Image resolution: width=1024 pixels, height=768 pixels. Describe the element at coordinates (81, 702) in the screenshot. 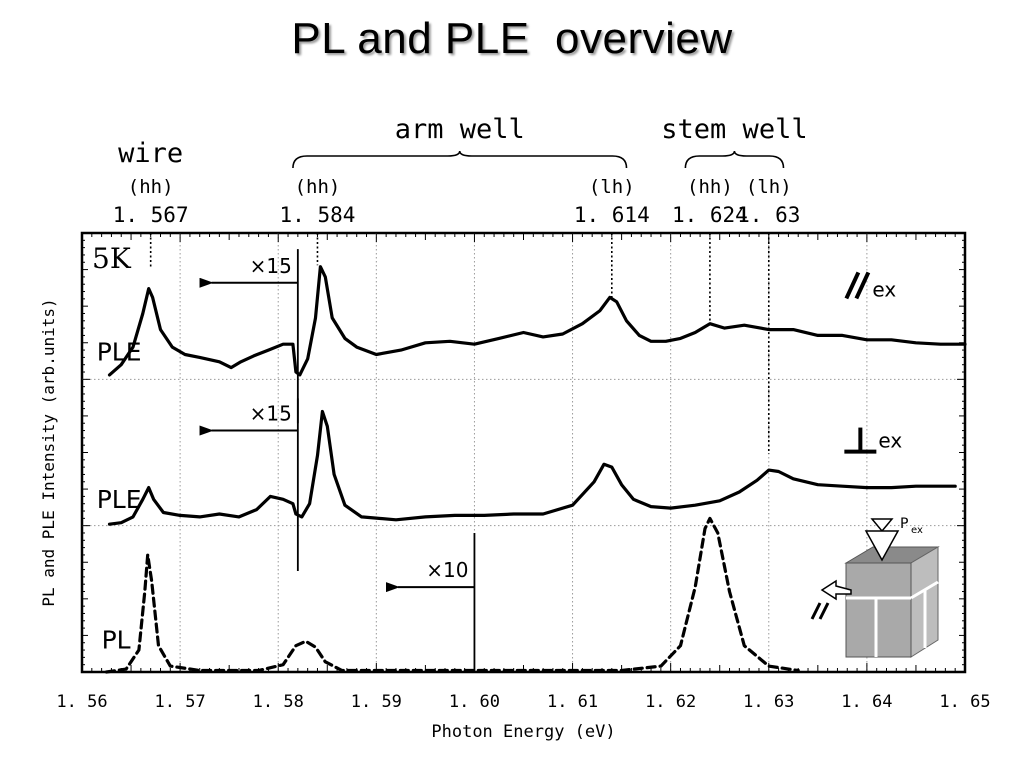

I see `x-tick-label: 1. 56` at that location.